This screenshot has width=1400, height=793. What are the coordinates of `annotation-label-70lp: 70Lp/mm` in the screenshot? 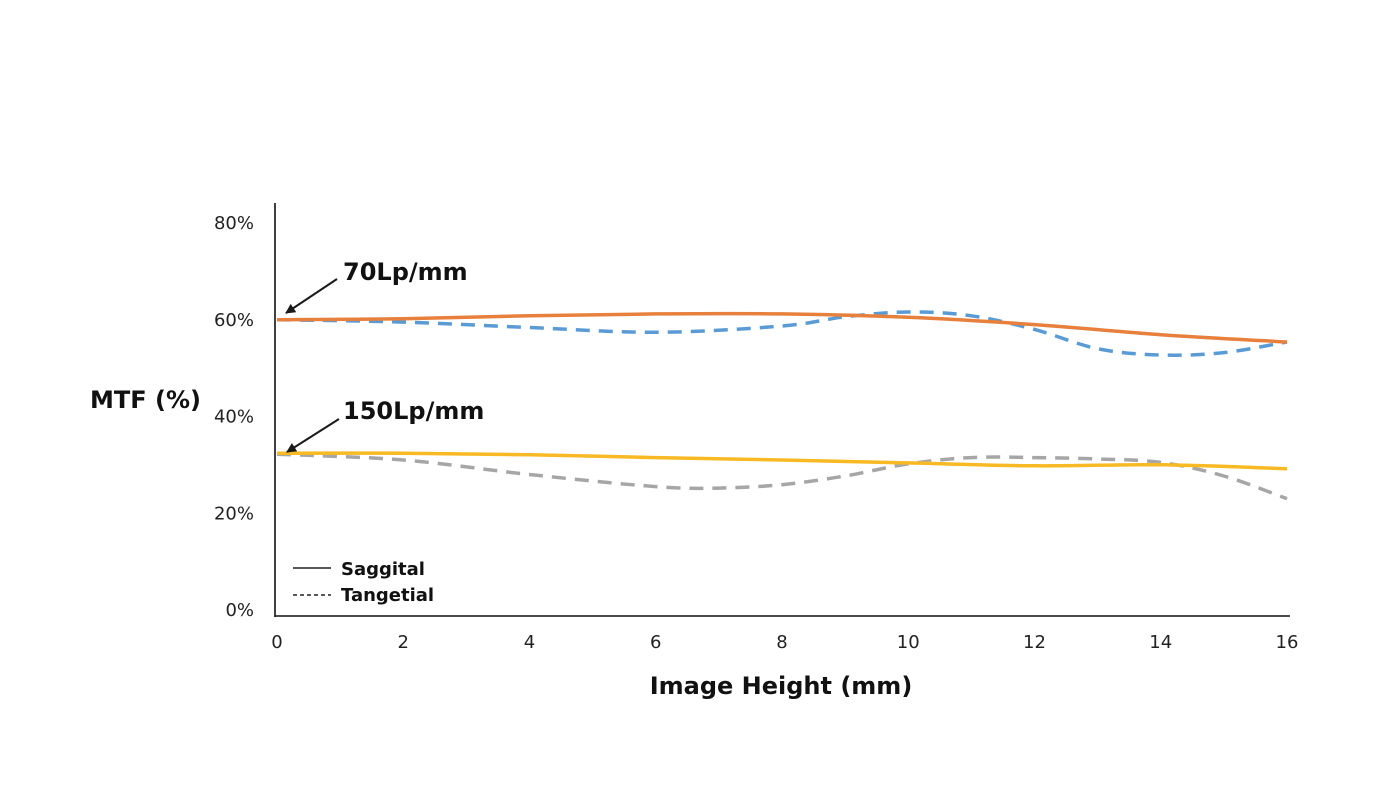 It's located at (405, 272).